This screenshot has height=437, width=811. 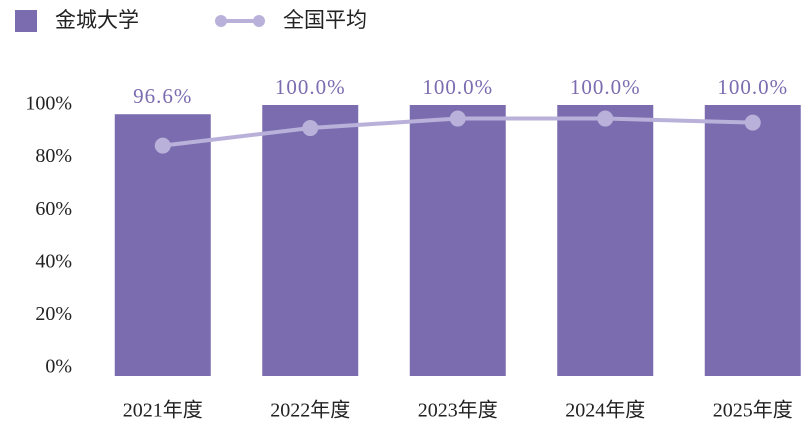 I want to click on y-tick-label: 60%, so click(x=53, y=209).